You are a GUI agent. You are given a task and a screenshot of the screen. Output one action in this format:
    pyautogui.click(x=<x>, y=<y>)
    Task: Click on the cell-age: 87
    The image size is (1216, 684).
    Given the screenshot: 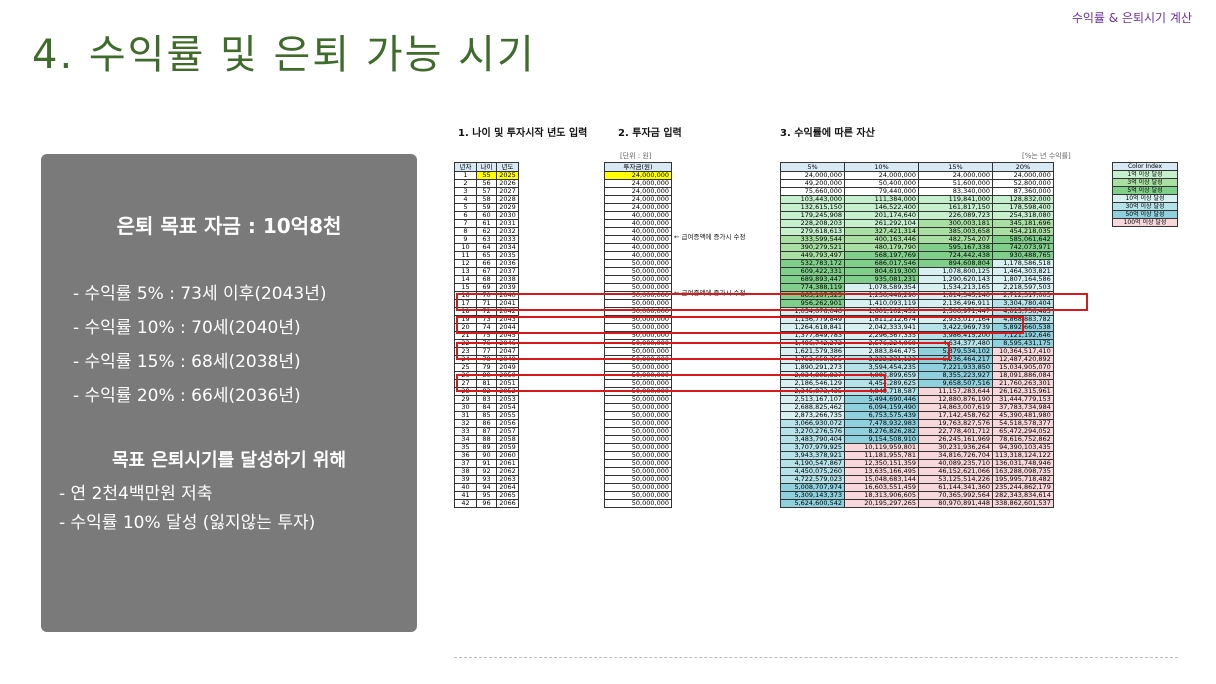 What is the action you would take?
    pyautogui.click(x=486, y=431)
    